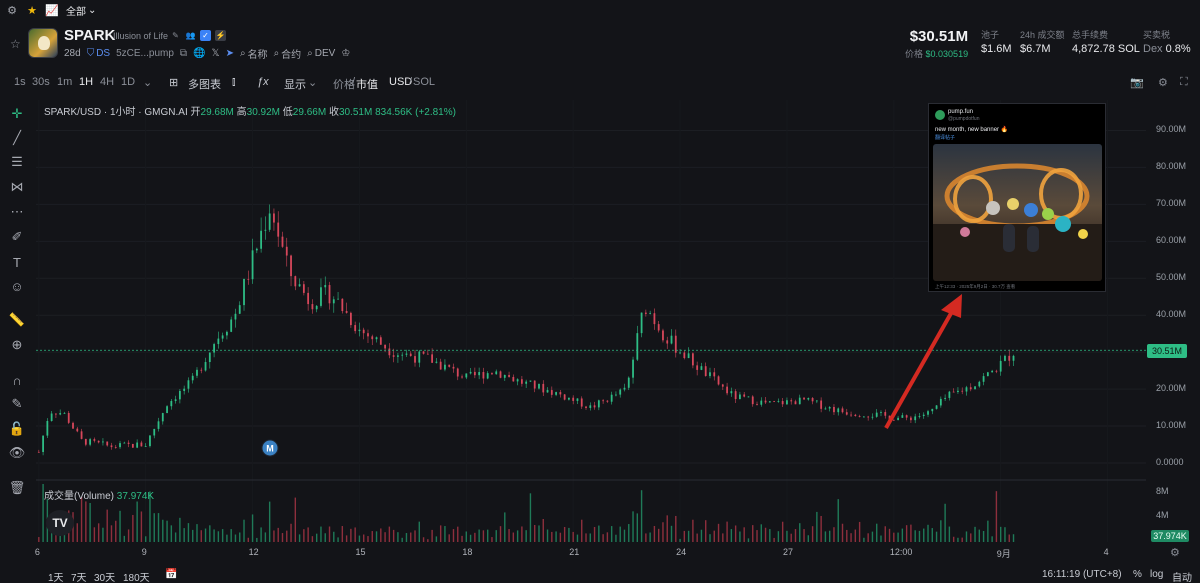  What do you see at coordinates (171, 574) in the screenshot?
I see `calendar-icon: 📅` at bounding box center [171, 574].